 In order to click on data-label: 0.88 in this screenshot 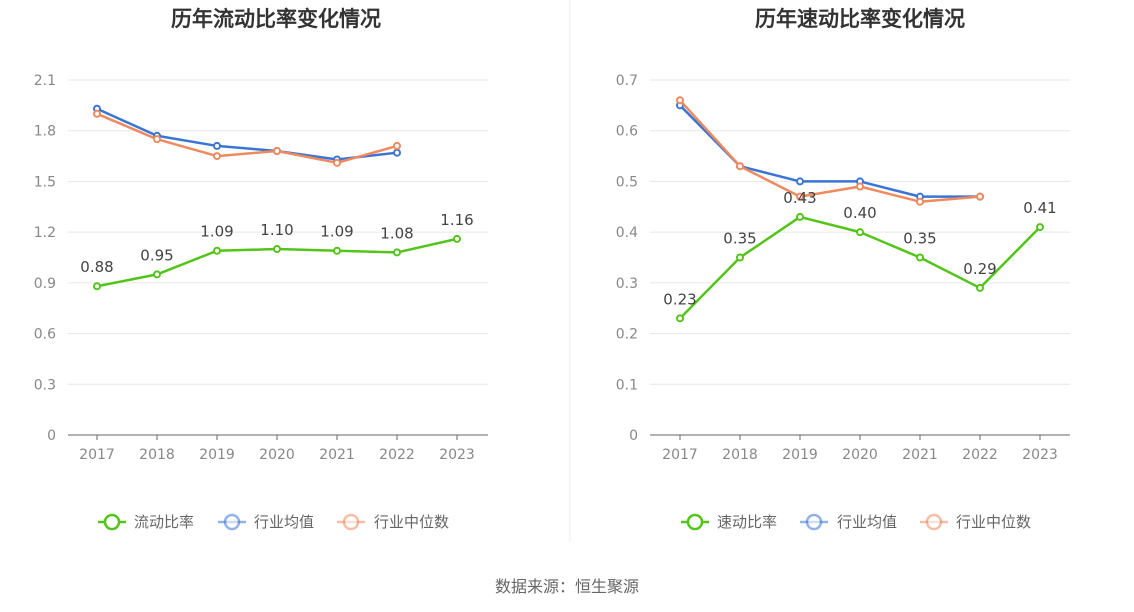, I will do `click(96, 267)`.